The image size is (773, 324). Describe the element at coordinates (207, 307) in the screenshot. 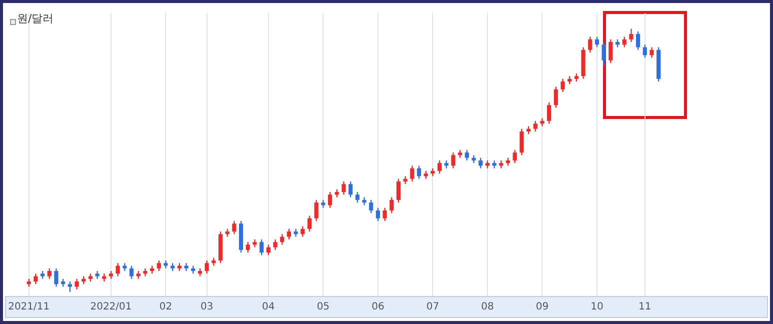

I see `x-tick-label: 03` at that location.